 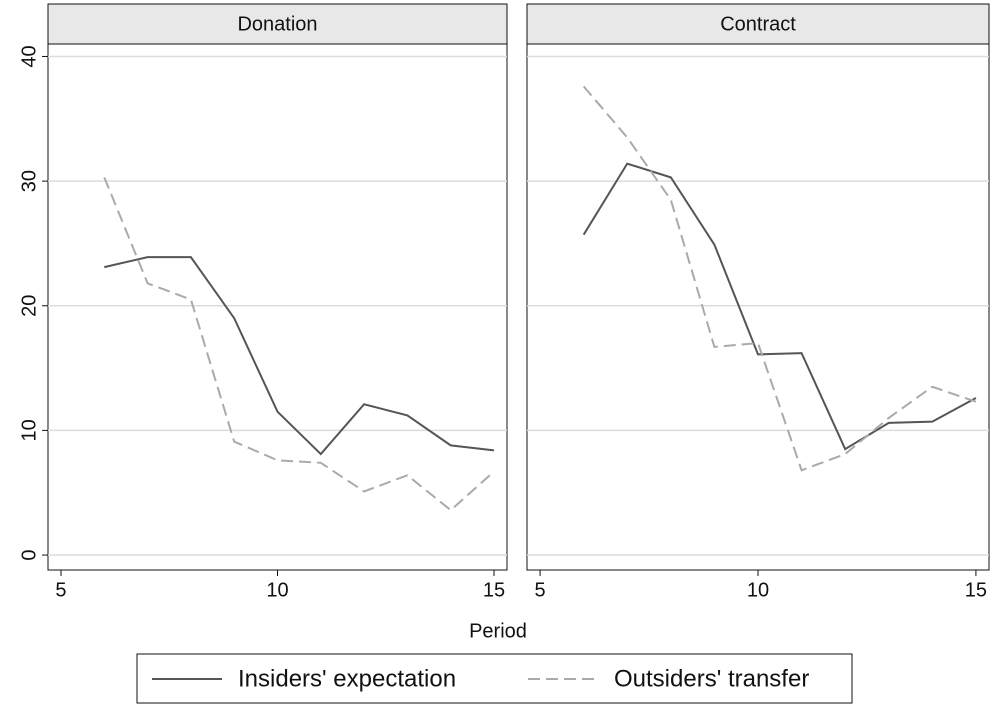 What do you see at coordinates (347, 678) in the screenshot?
I see `legend-label: Insiders' expectation` at bounding box center [347, 678].